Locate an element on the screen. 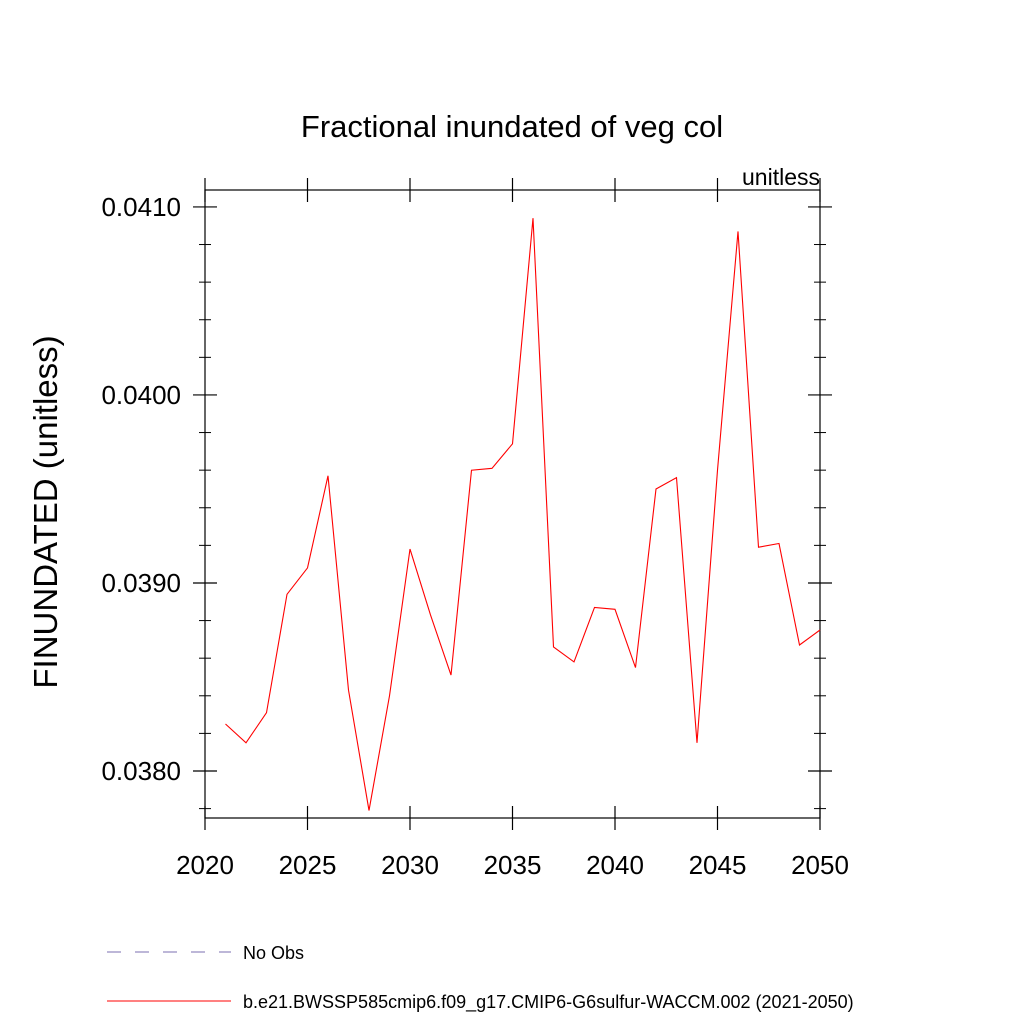 This screenshot has width=1024, height=1024. x-tick-label: 2045 is located at coordinates (718, 865).